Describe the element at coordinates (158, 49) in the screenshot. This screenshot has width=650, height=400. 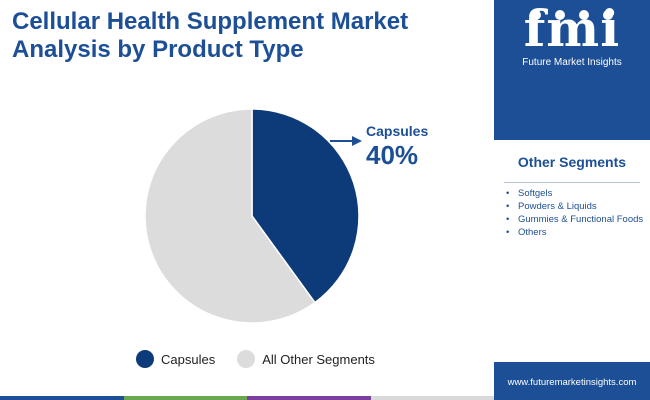
I see `title-line-2: Analysis by Product Type` at that location.